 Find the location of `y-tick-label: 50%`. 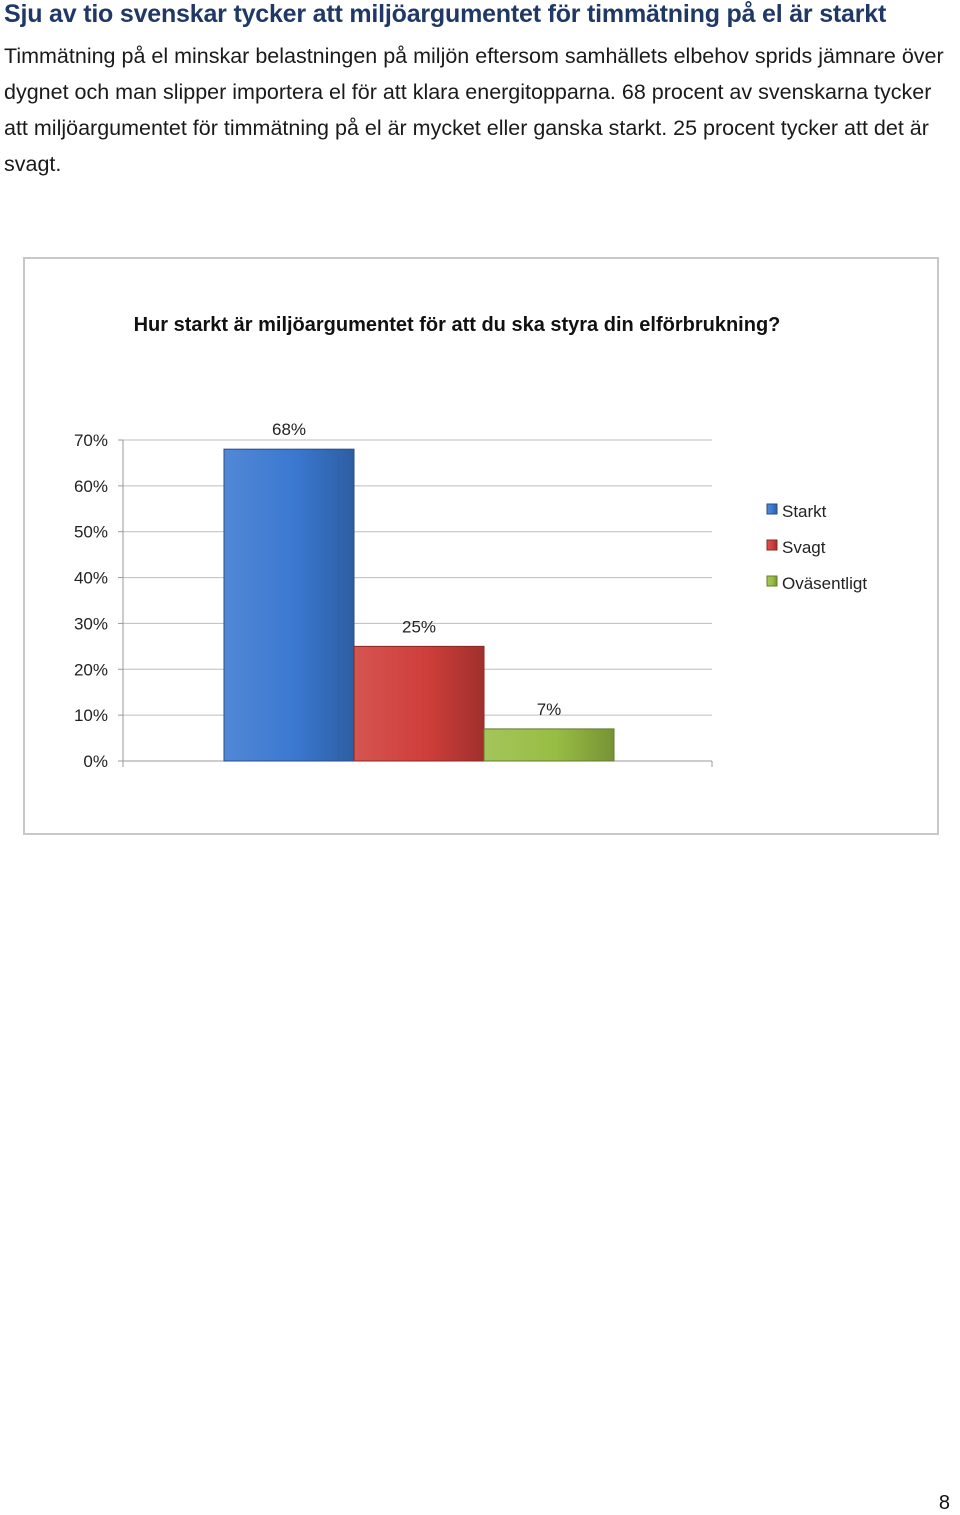

y-tick-label: 50% is located at coordinates (91, 532).